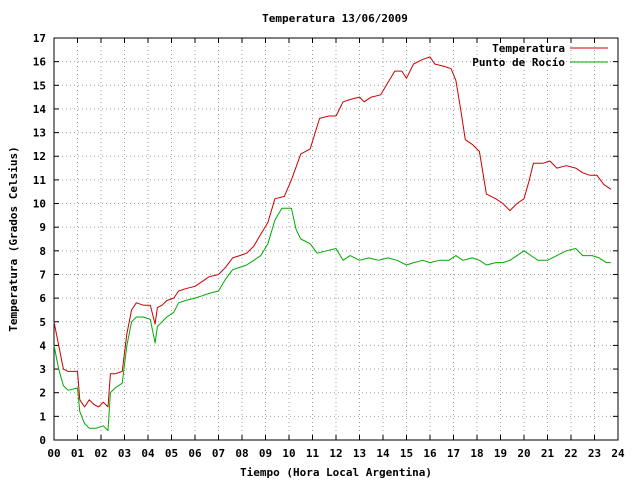 Image resolution: width=640 pixels, height=480 pixels. What do you see at coordinates (39, 204) in the screenshot?
I see `y-tick-label: 10` at bounding box center [39, 204].